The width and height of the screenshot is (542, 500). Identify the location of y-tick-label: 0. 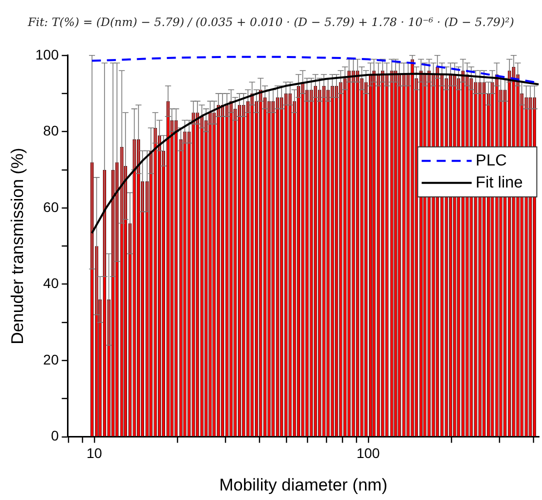
(54, 436).